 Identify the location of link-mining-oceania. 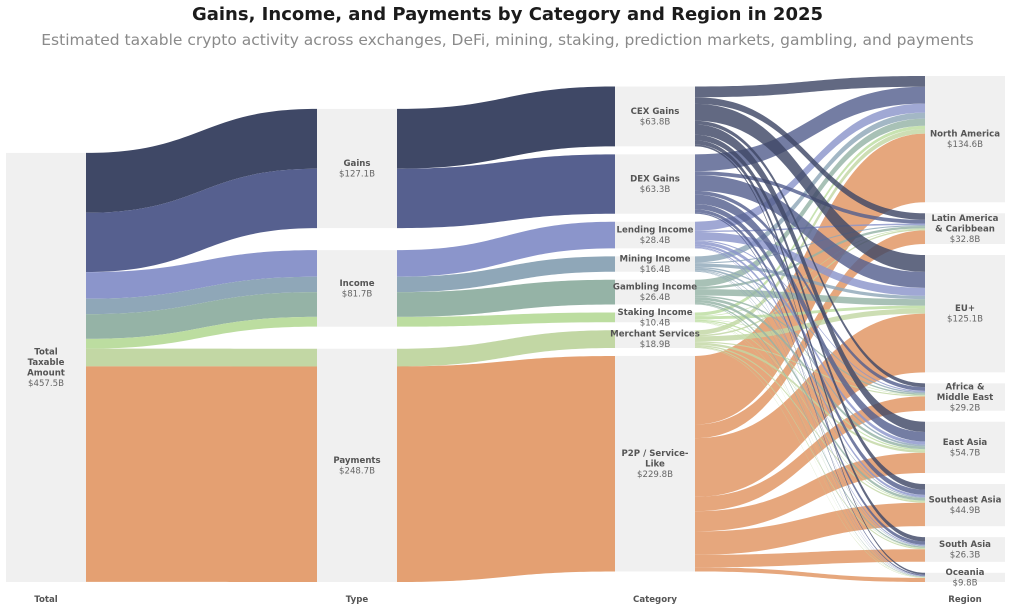
(810, 424).